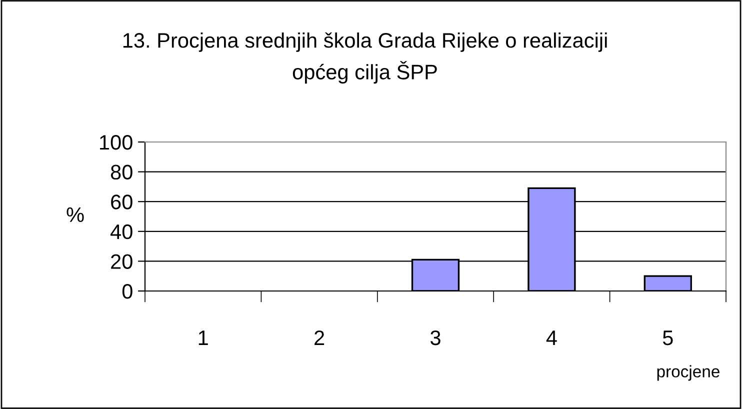 Image resolution: width=742 pixels, height=409 pixels. Describe the element at coordinates (667, 338) in the screenshot. I see `x-tick-label: 5` at that location.